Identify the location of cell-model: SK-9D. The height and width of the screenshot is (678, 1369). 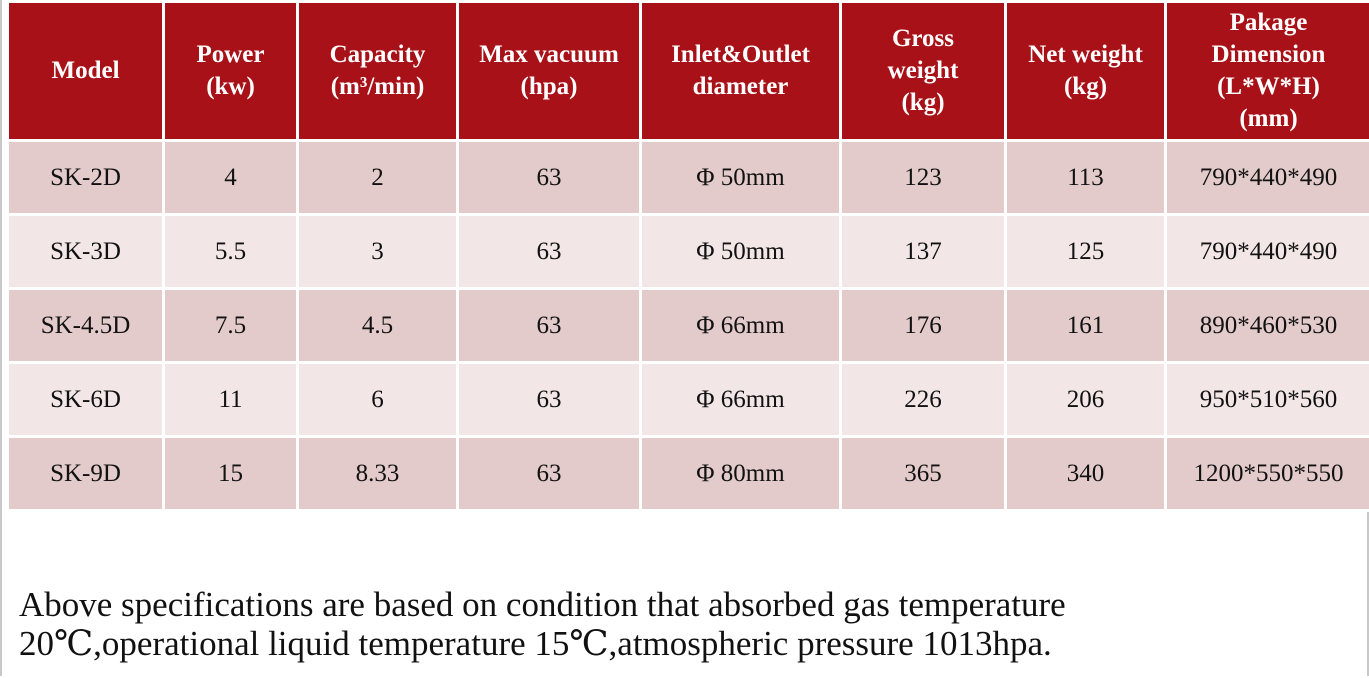
(85, 473).